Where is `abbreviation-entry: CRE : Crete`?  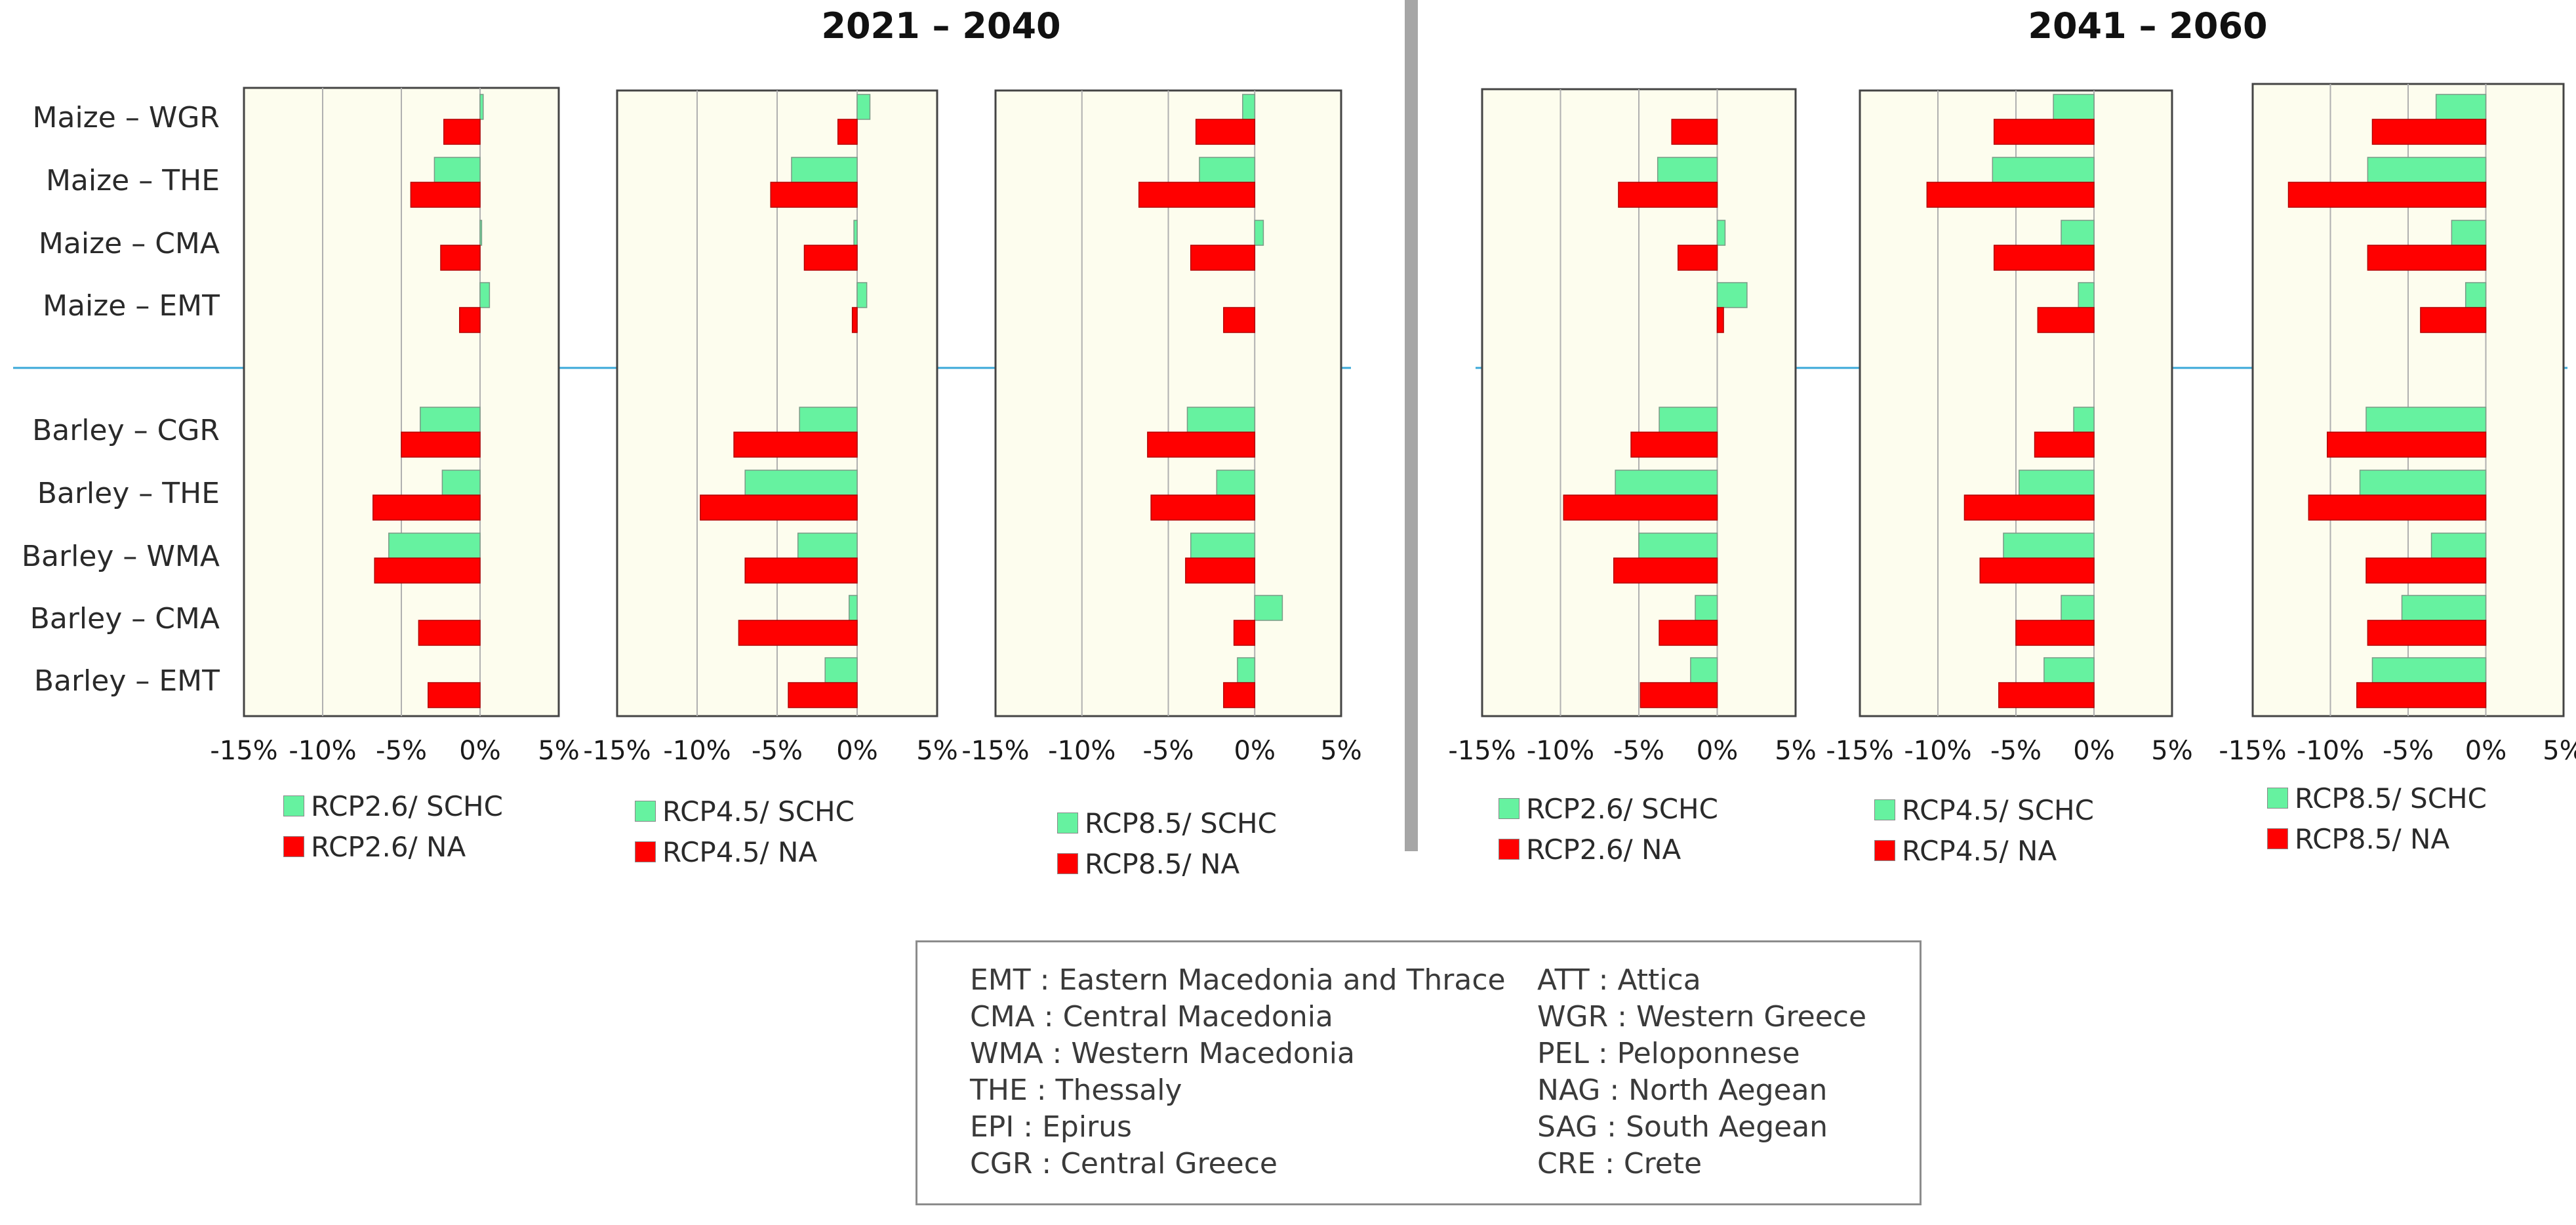 abbreviation-entry: CRE : Crete is located at coordinates (1619, 1163).